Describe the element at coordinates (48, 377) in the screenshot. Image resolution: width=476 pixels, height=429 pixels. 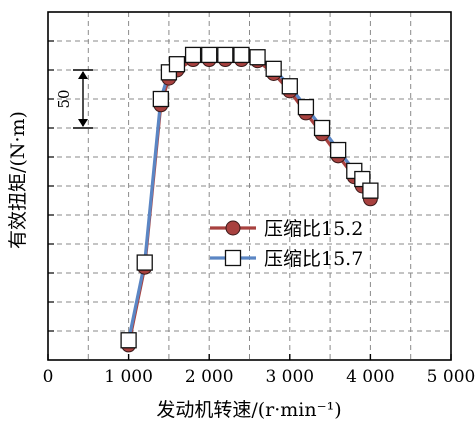
I see `x-tick-label: 0` at that location.